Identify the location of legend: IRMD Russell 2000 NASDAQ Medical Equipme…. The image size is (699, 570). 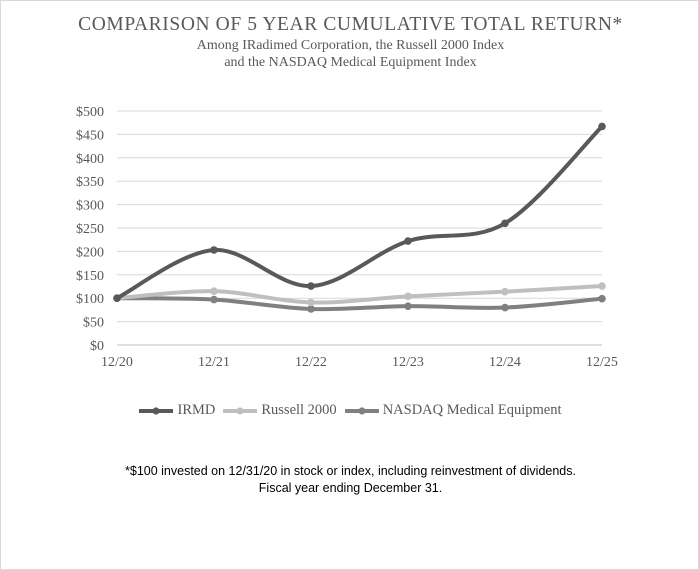
(350, 410).